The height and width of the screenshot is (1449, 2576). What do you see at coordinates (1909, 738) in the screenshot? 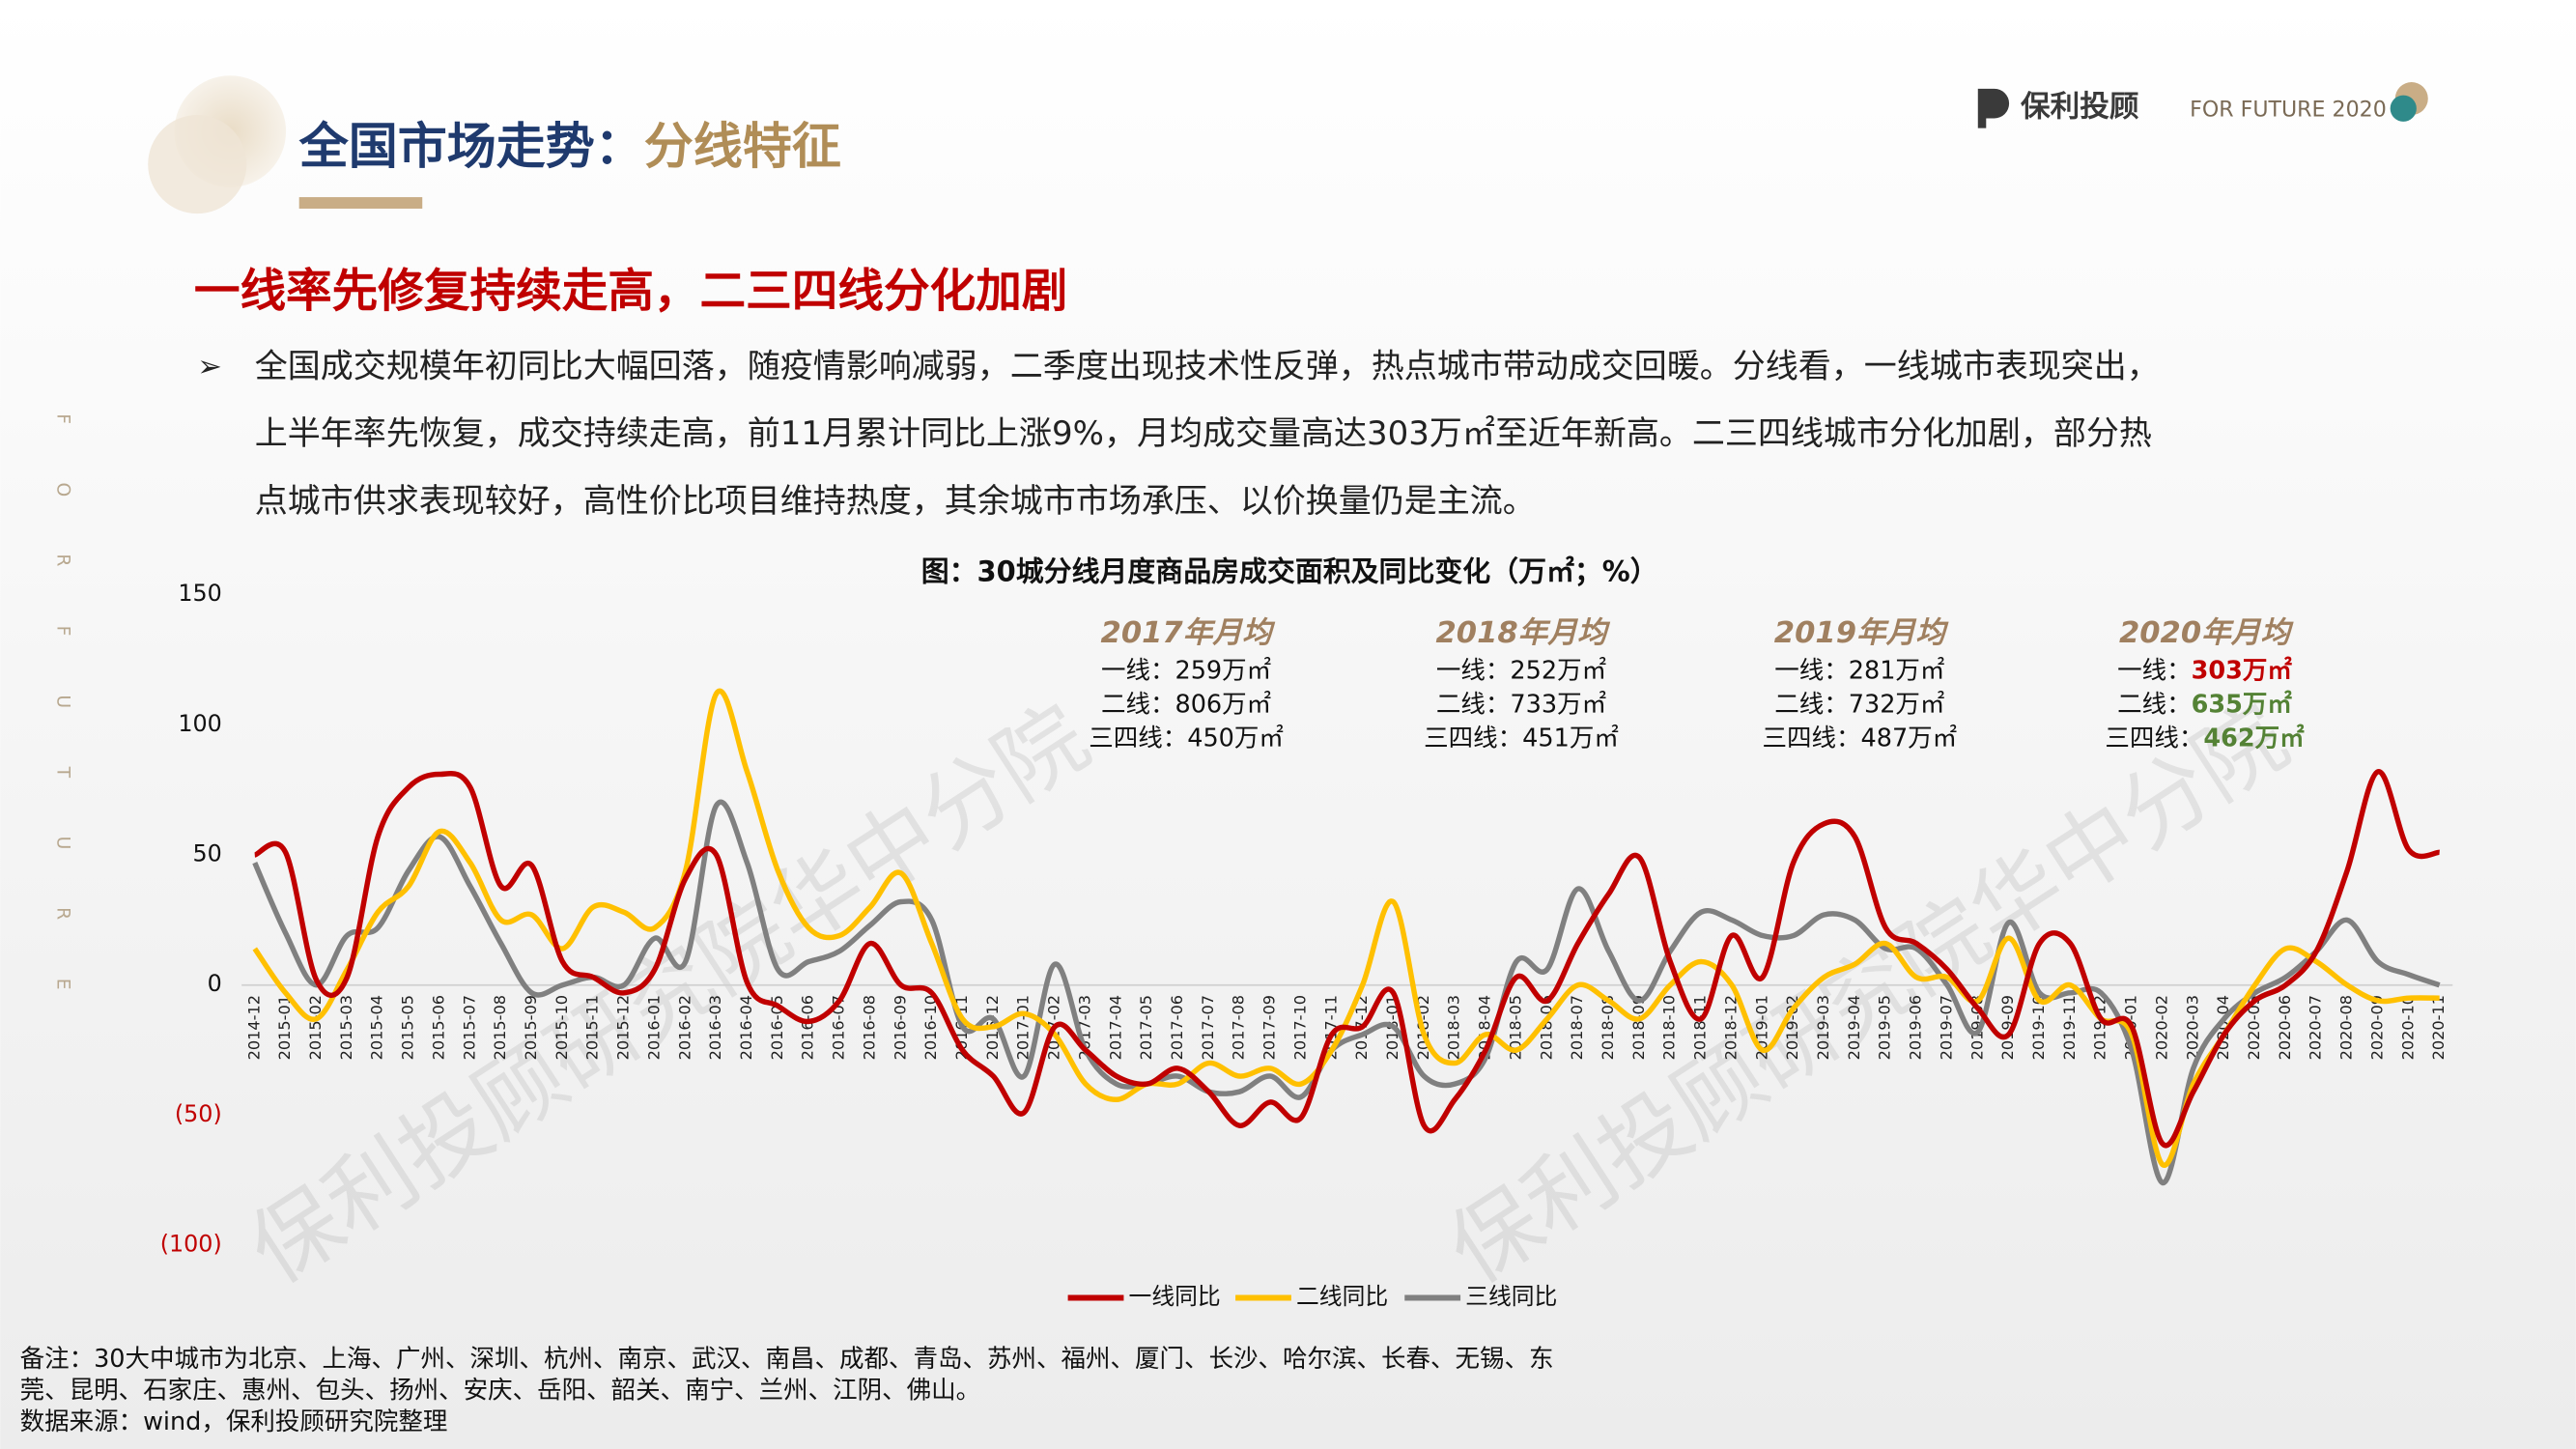
I see `annotation-value: 487万㎡` at bounding box center [1909, 738].